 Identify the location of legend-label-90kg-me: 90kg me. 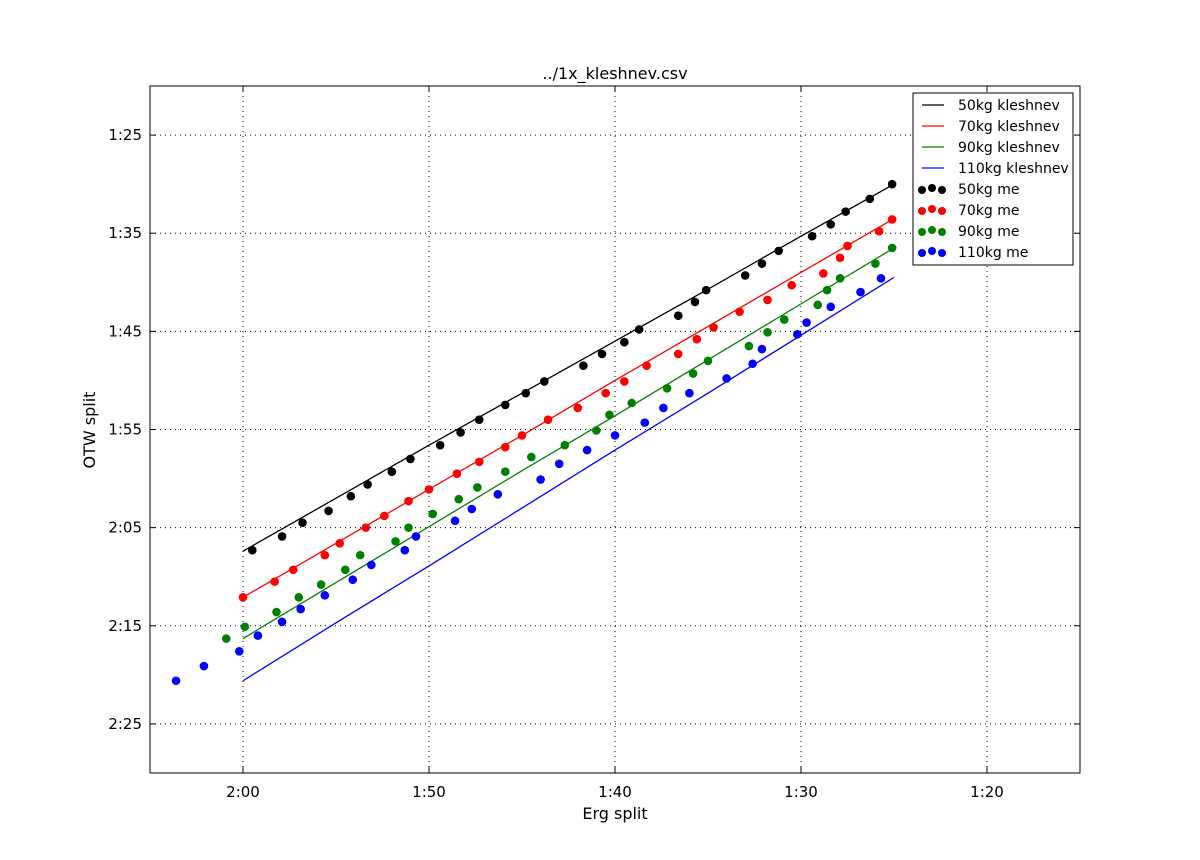
(989, 232).